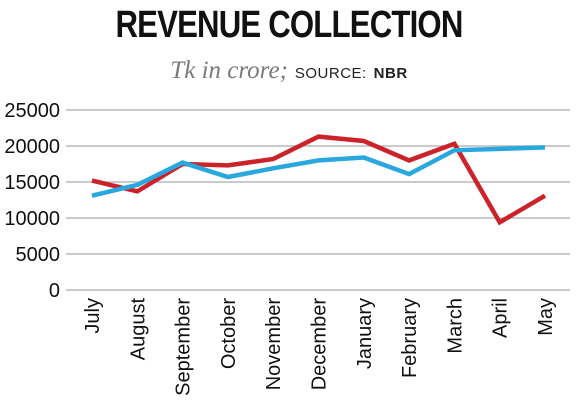  I want to click on x-tick-label: July, so click(93, 316).